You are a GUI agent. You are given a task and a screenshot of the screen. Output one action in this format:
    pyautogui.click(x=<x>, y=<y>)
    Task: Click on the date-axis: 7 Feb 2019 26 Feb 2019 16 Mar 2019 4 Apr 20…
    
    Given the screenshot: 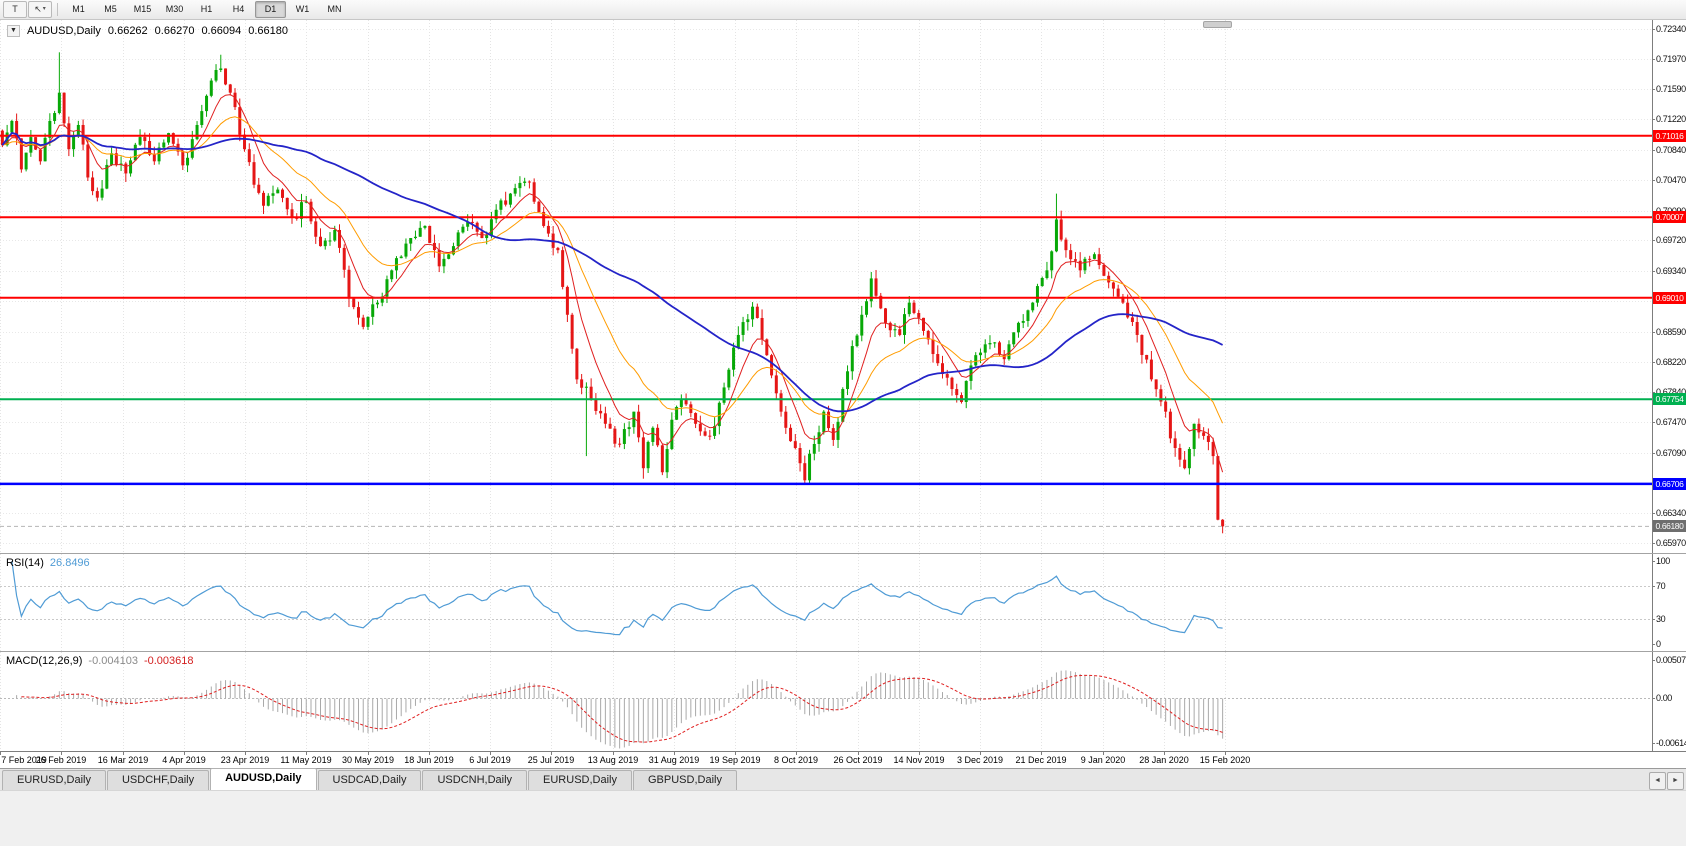 What is the action you would take?
    pyautogui.click(x=843, y=759)
    